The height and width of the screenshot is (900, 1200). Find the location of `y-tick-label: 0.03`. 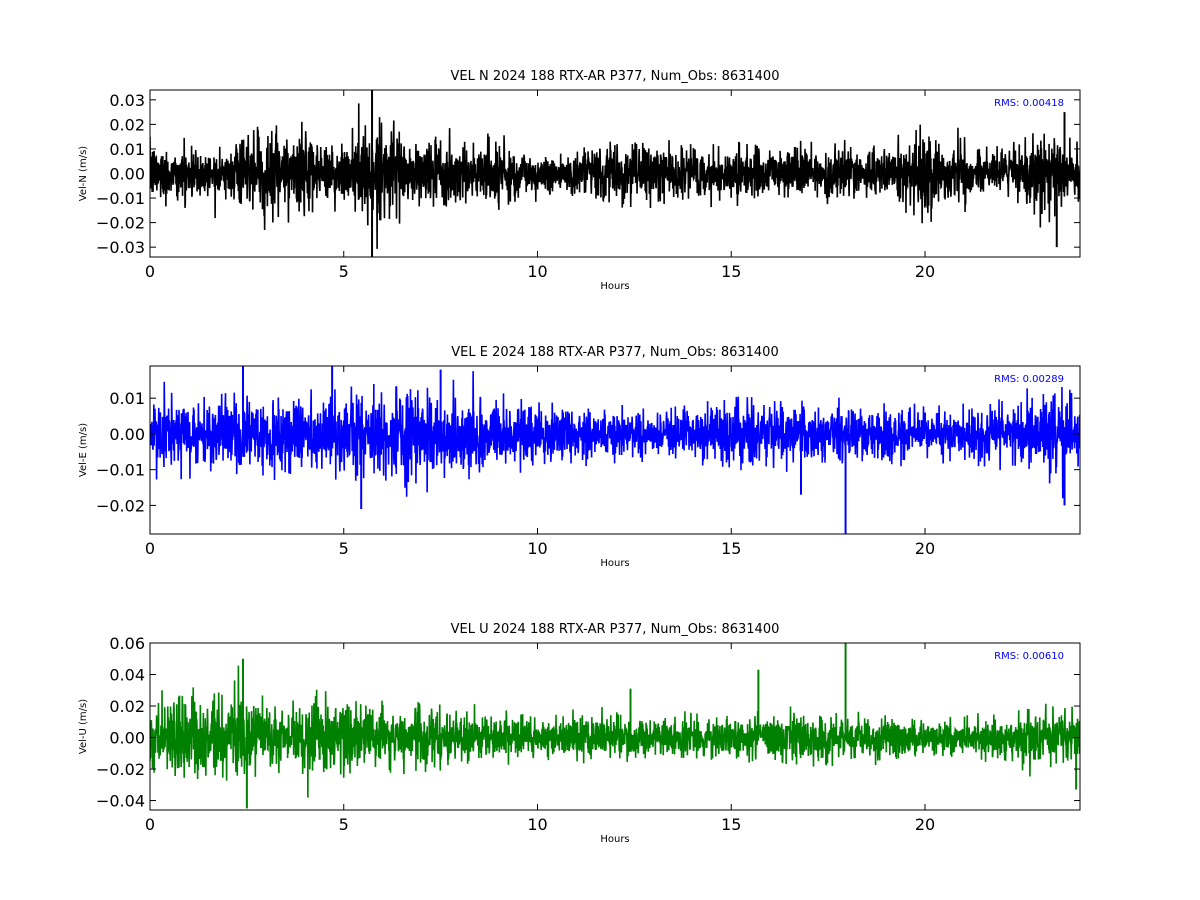

y-tick-label: 0.03 is located at coordinates (127, 100).